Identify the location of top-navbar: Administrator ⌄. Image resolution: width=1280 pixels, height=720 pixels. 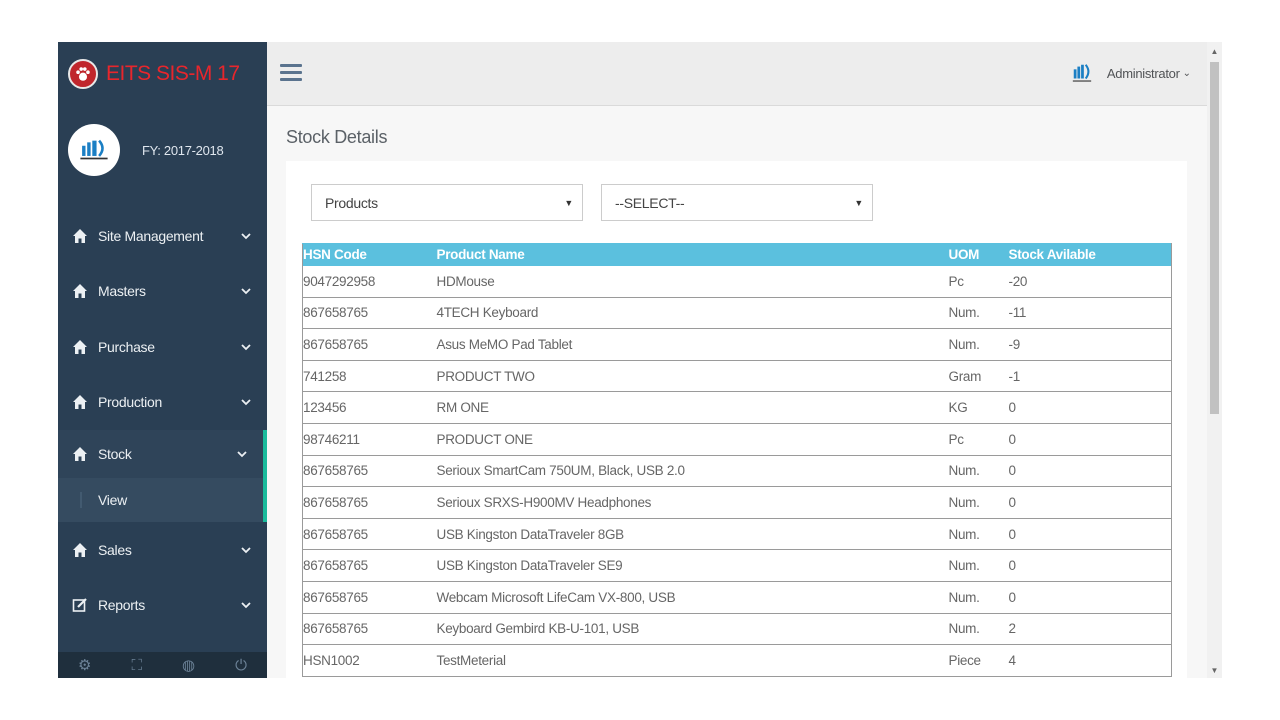
(737, 74).